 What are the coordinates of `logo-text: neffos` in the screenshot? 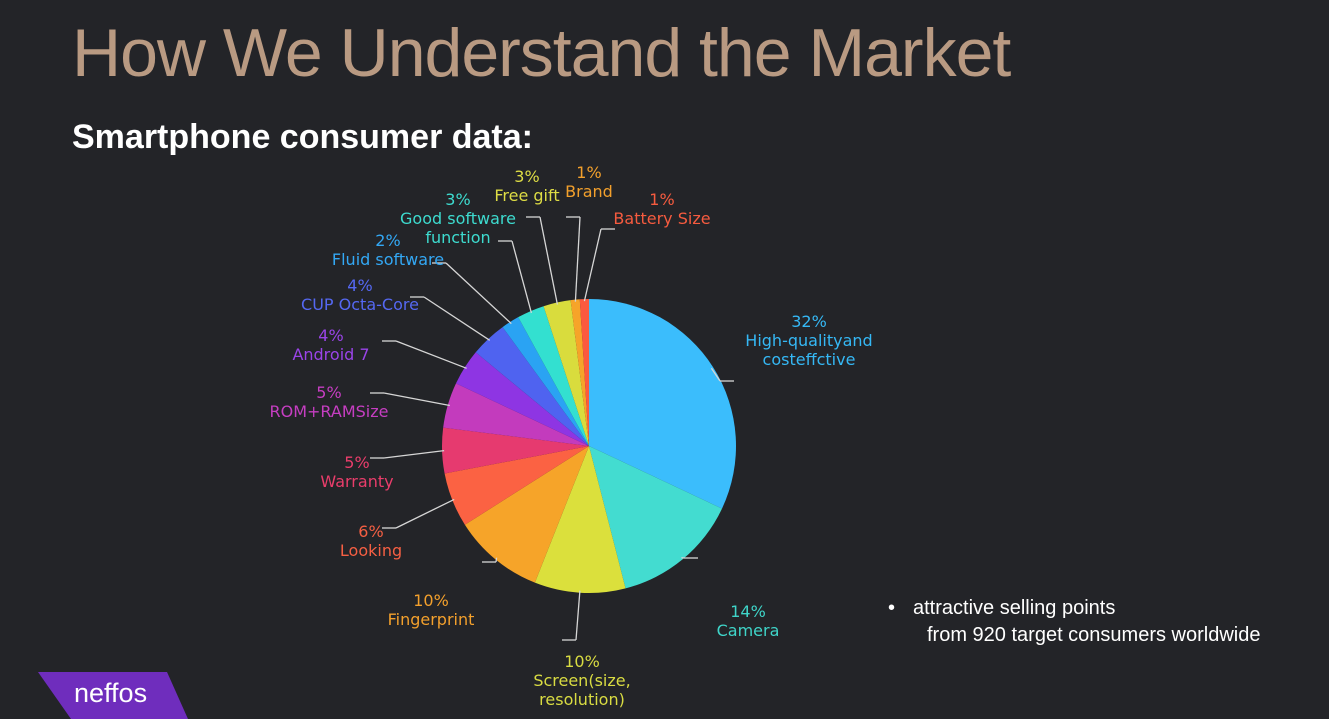 It's located at (111, 693).